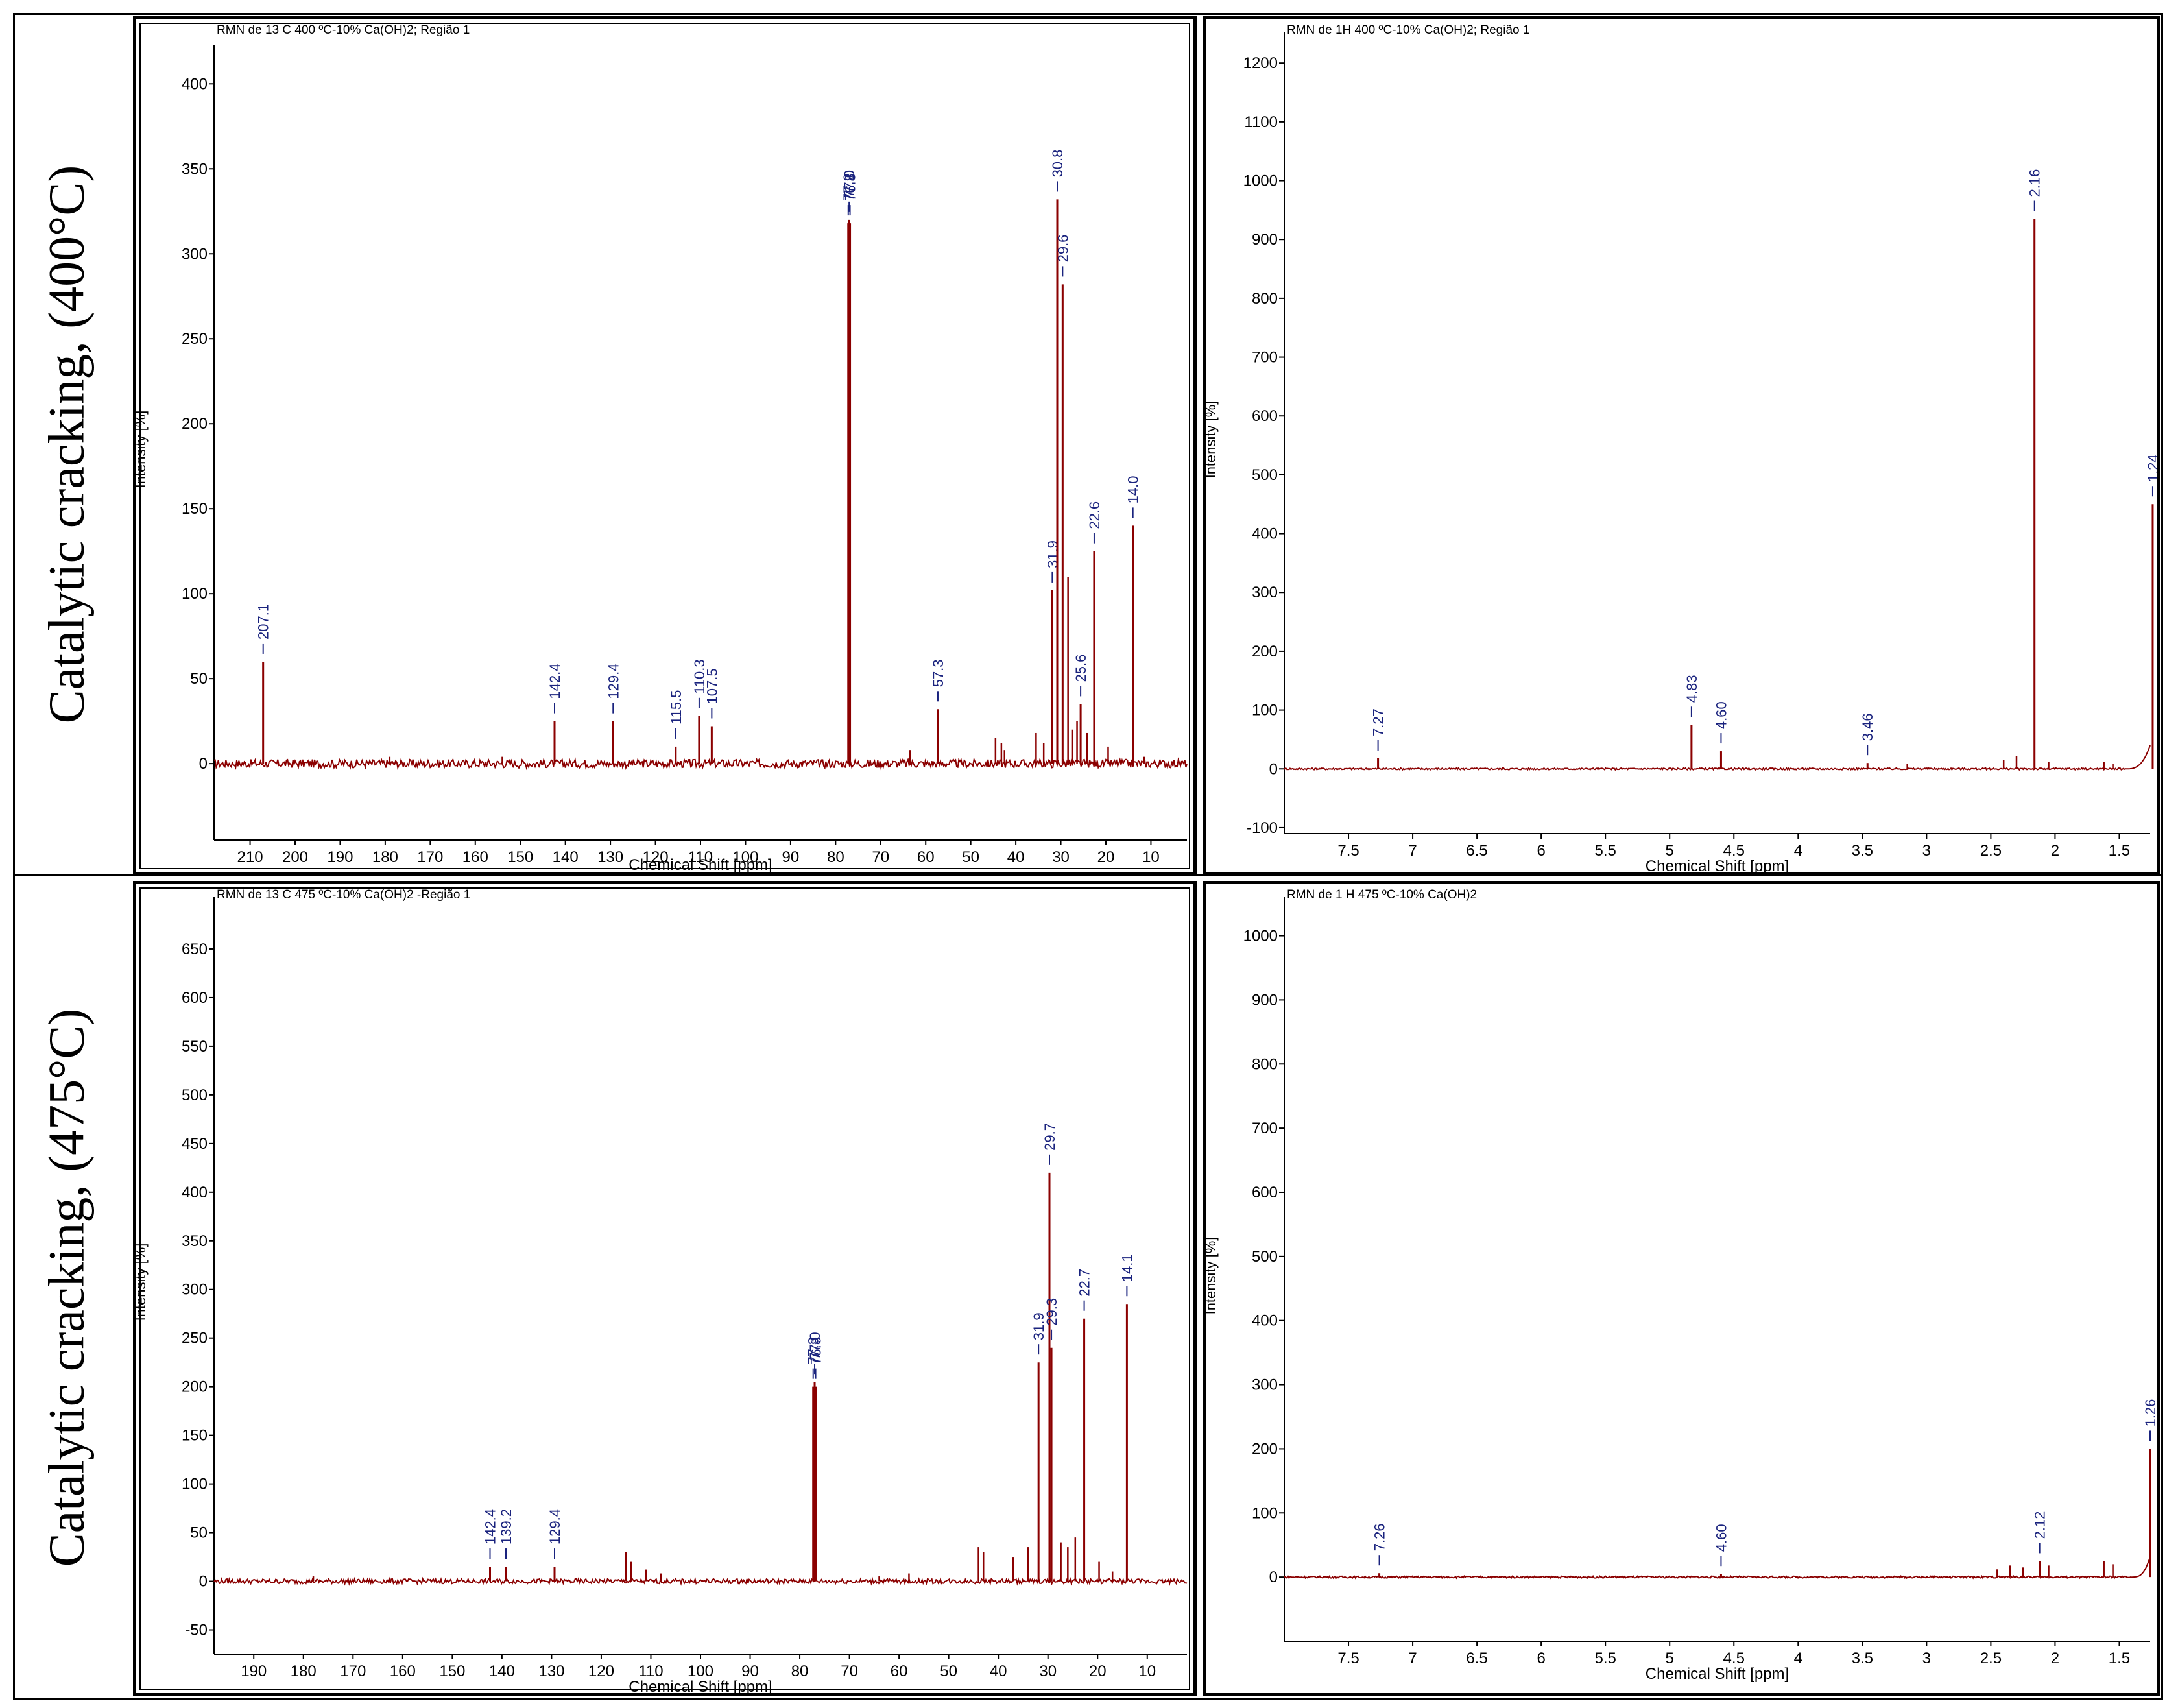 The image size is (2167, 1708). I want to click on peak-label: 7.27, so click(1379, 722).